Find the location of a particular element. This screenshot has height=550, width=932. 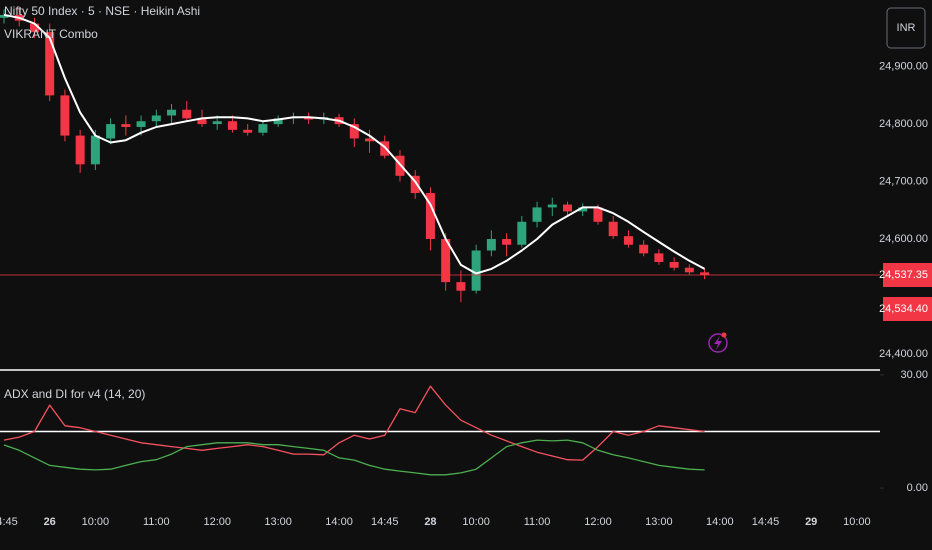

y-tick-label: 24,400.00 is located at coordinates (903, 354).